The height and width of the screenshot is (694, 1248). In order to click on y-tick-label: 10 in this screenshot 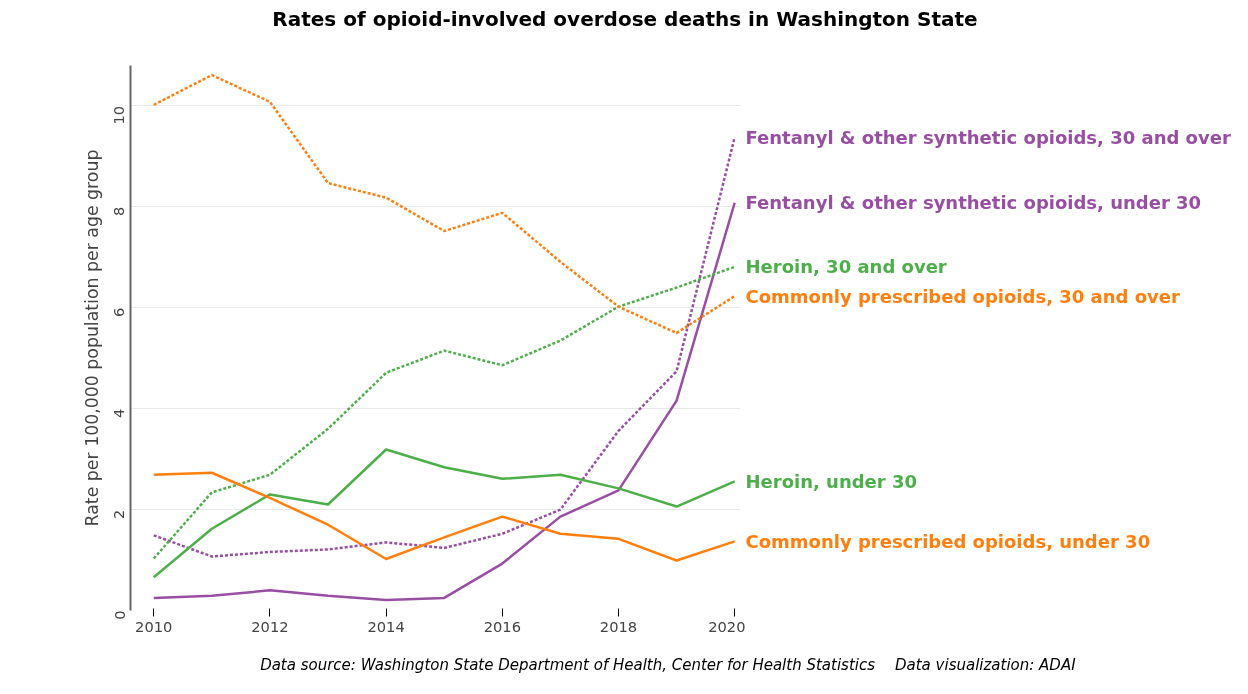, I will do `click(119, 115)`.